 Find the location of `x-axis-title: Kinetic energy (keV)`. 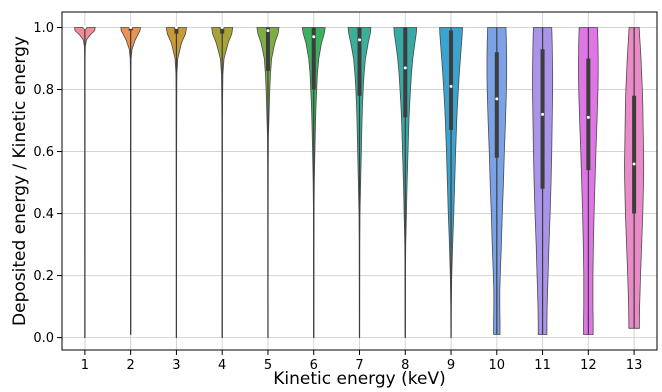

x-axis-title: Kinetic energy (keV) is located at coordinates (359, 378).